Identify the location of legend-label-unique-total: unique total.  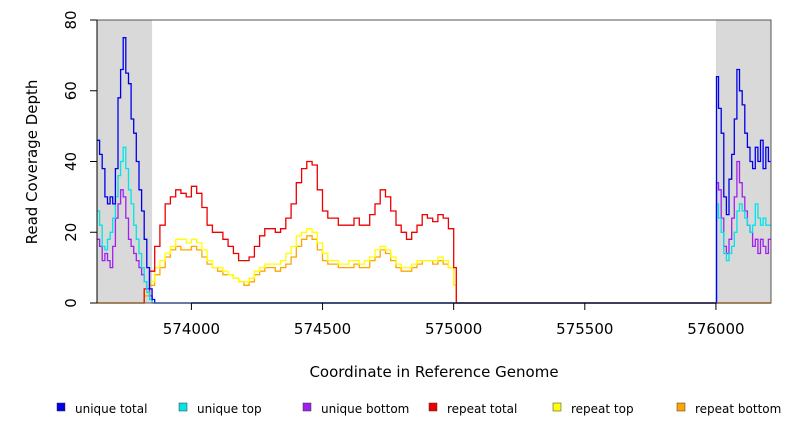
(111, 409).